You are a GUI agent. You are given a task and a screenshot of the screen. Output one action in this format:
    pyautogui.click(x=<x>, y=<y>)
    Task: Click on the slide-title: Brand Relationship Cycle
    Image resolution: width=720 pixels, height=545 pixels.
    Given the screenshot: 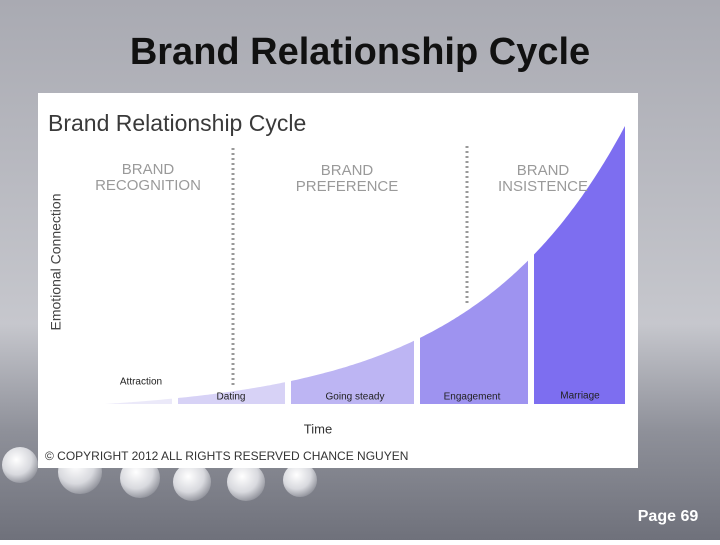 What is the action you would take?
    pyautogui.click(x=360, y=52)
    